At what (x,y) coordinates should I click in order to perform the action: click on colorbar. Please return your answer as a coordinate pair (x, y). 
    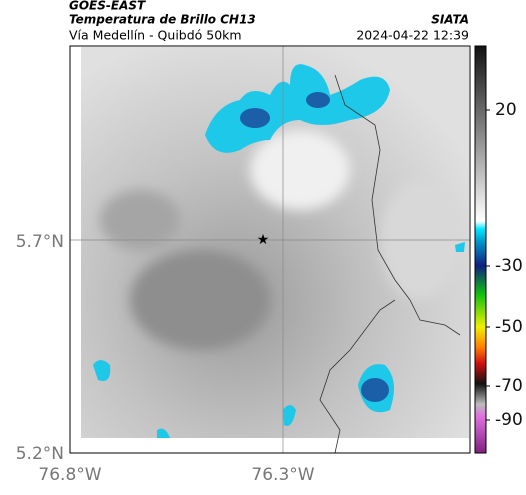
    Looking at the image, I should click on (480, 249).